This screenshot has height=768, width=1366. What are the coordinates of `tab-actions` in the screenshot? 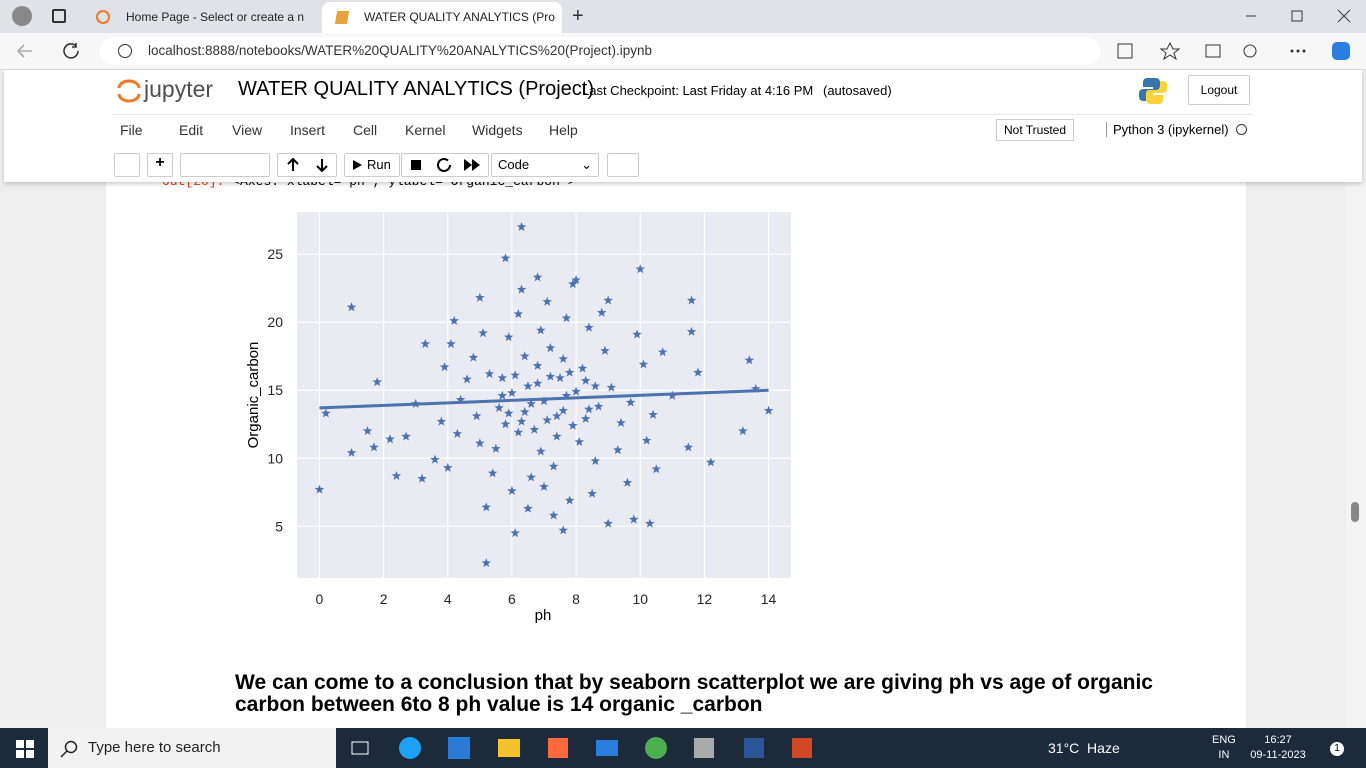 It's located at (59, 16).